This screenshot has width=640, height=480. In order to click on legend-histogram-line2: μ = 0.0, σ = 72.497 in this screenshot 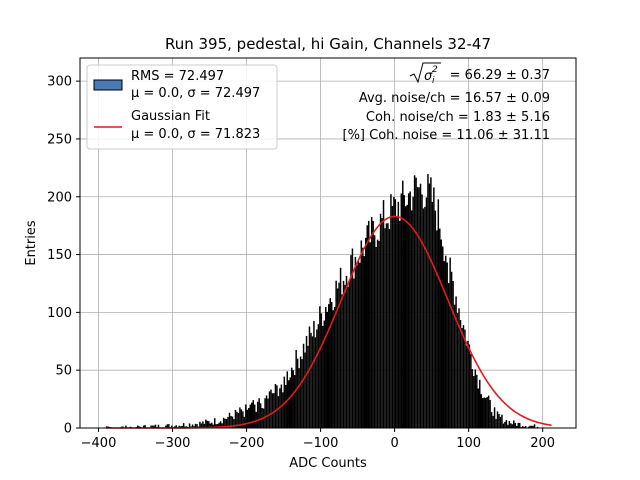, I will do `click(195, 93)`.